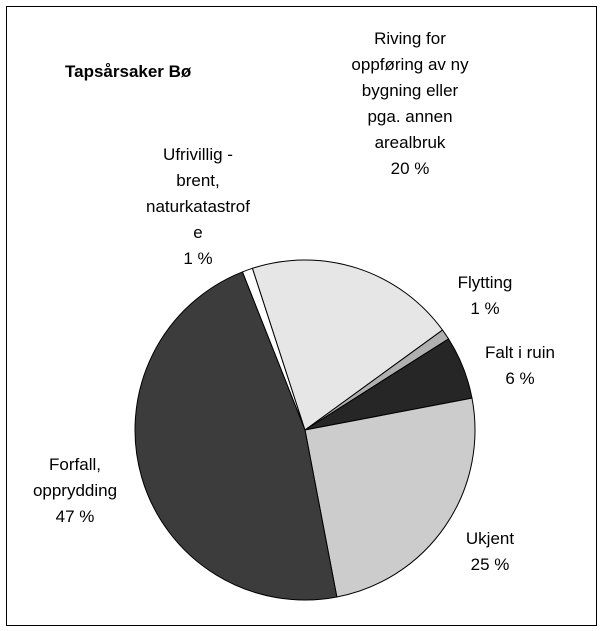  Describe the element at coordinates (485, 296) in the screenshot. I see `slice-label: Flytting 1 %` at that location.